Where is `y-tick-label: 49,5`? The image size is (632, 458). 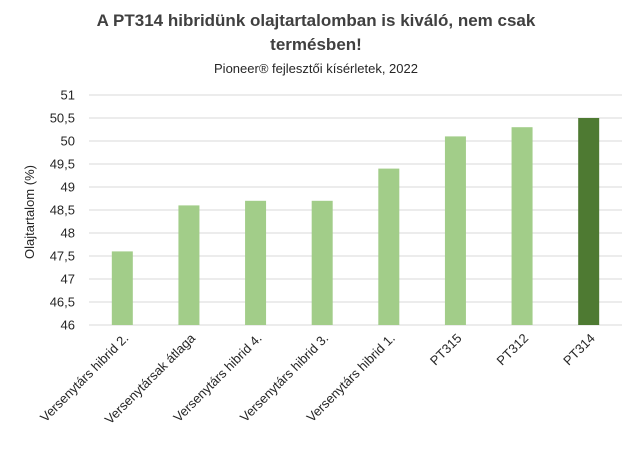 y-tick-label: 49,5 is located at coordinates (62, 164).